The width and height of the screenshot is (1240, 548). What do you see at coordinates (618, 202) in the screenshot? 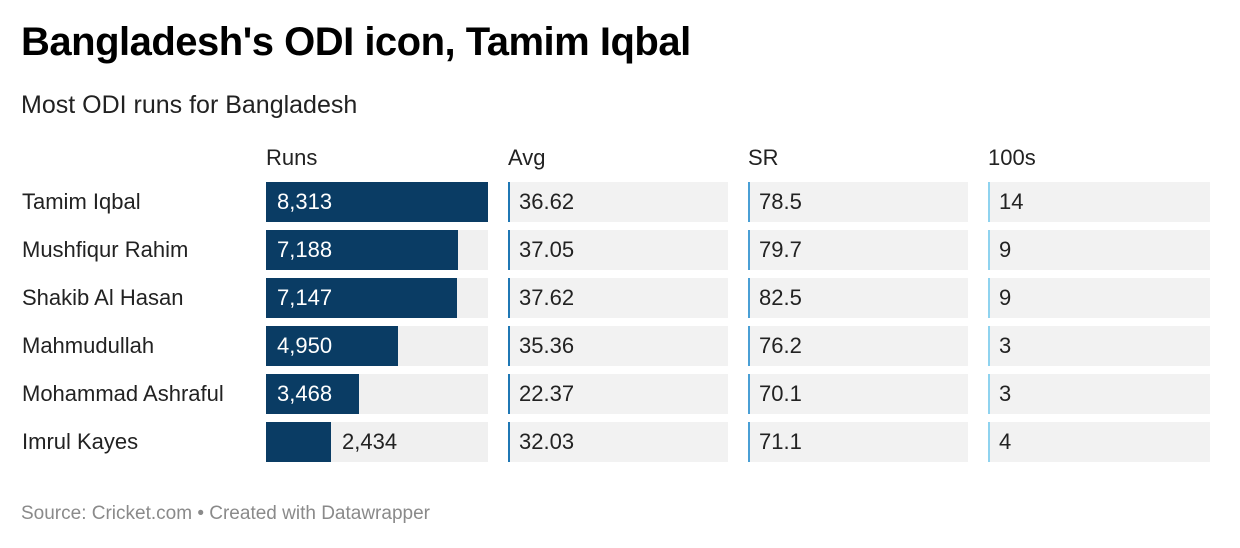
I see `avg-cell: 36.62` at bounding box center [618, 202].